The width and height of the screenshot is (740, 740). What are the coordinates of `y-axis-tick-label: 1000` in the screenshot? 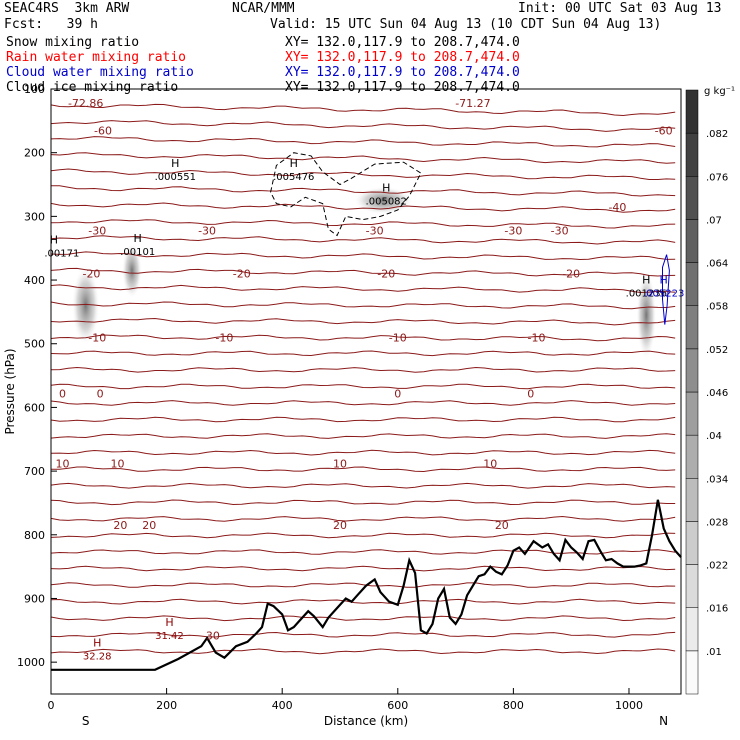 It's located at (31, 662).